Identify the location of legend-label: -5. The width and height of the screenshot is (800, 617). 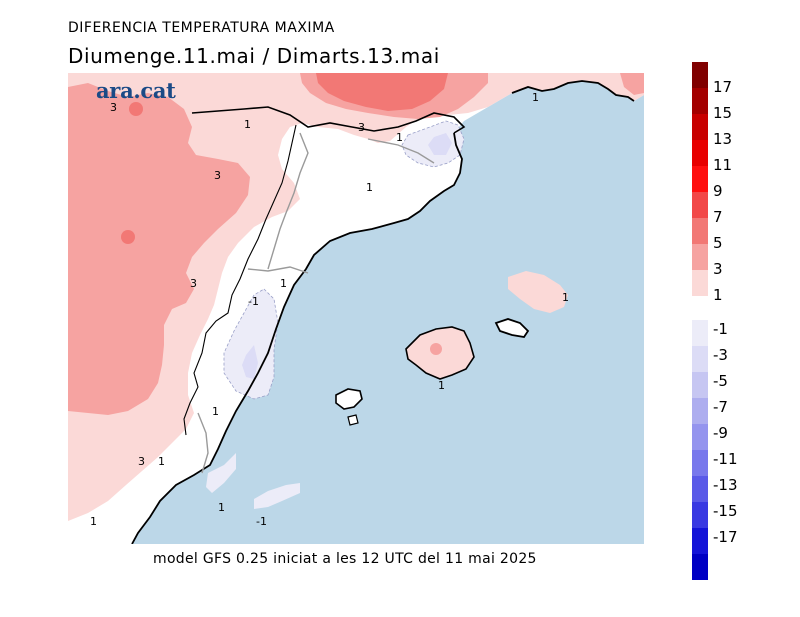
(720, 381).